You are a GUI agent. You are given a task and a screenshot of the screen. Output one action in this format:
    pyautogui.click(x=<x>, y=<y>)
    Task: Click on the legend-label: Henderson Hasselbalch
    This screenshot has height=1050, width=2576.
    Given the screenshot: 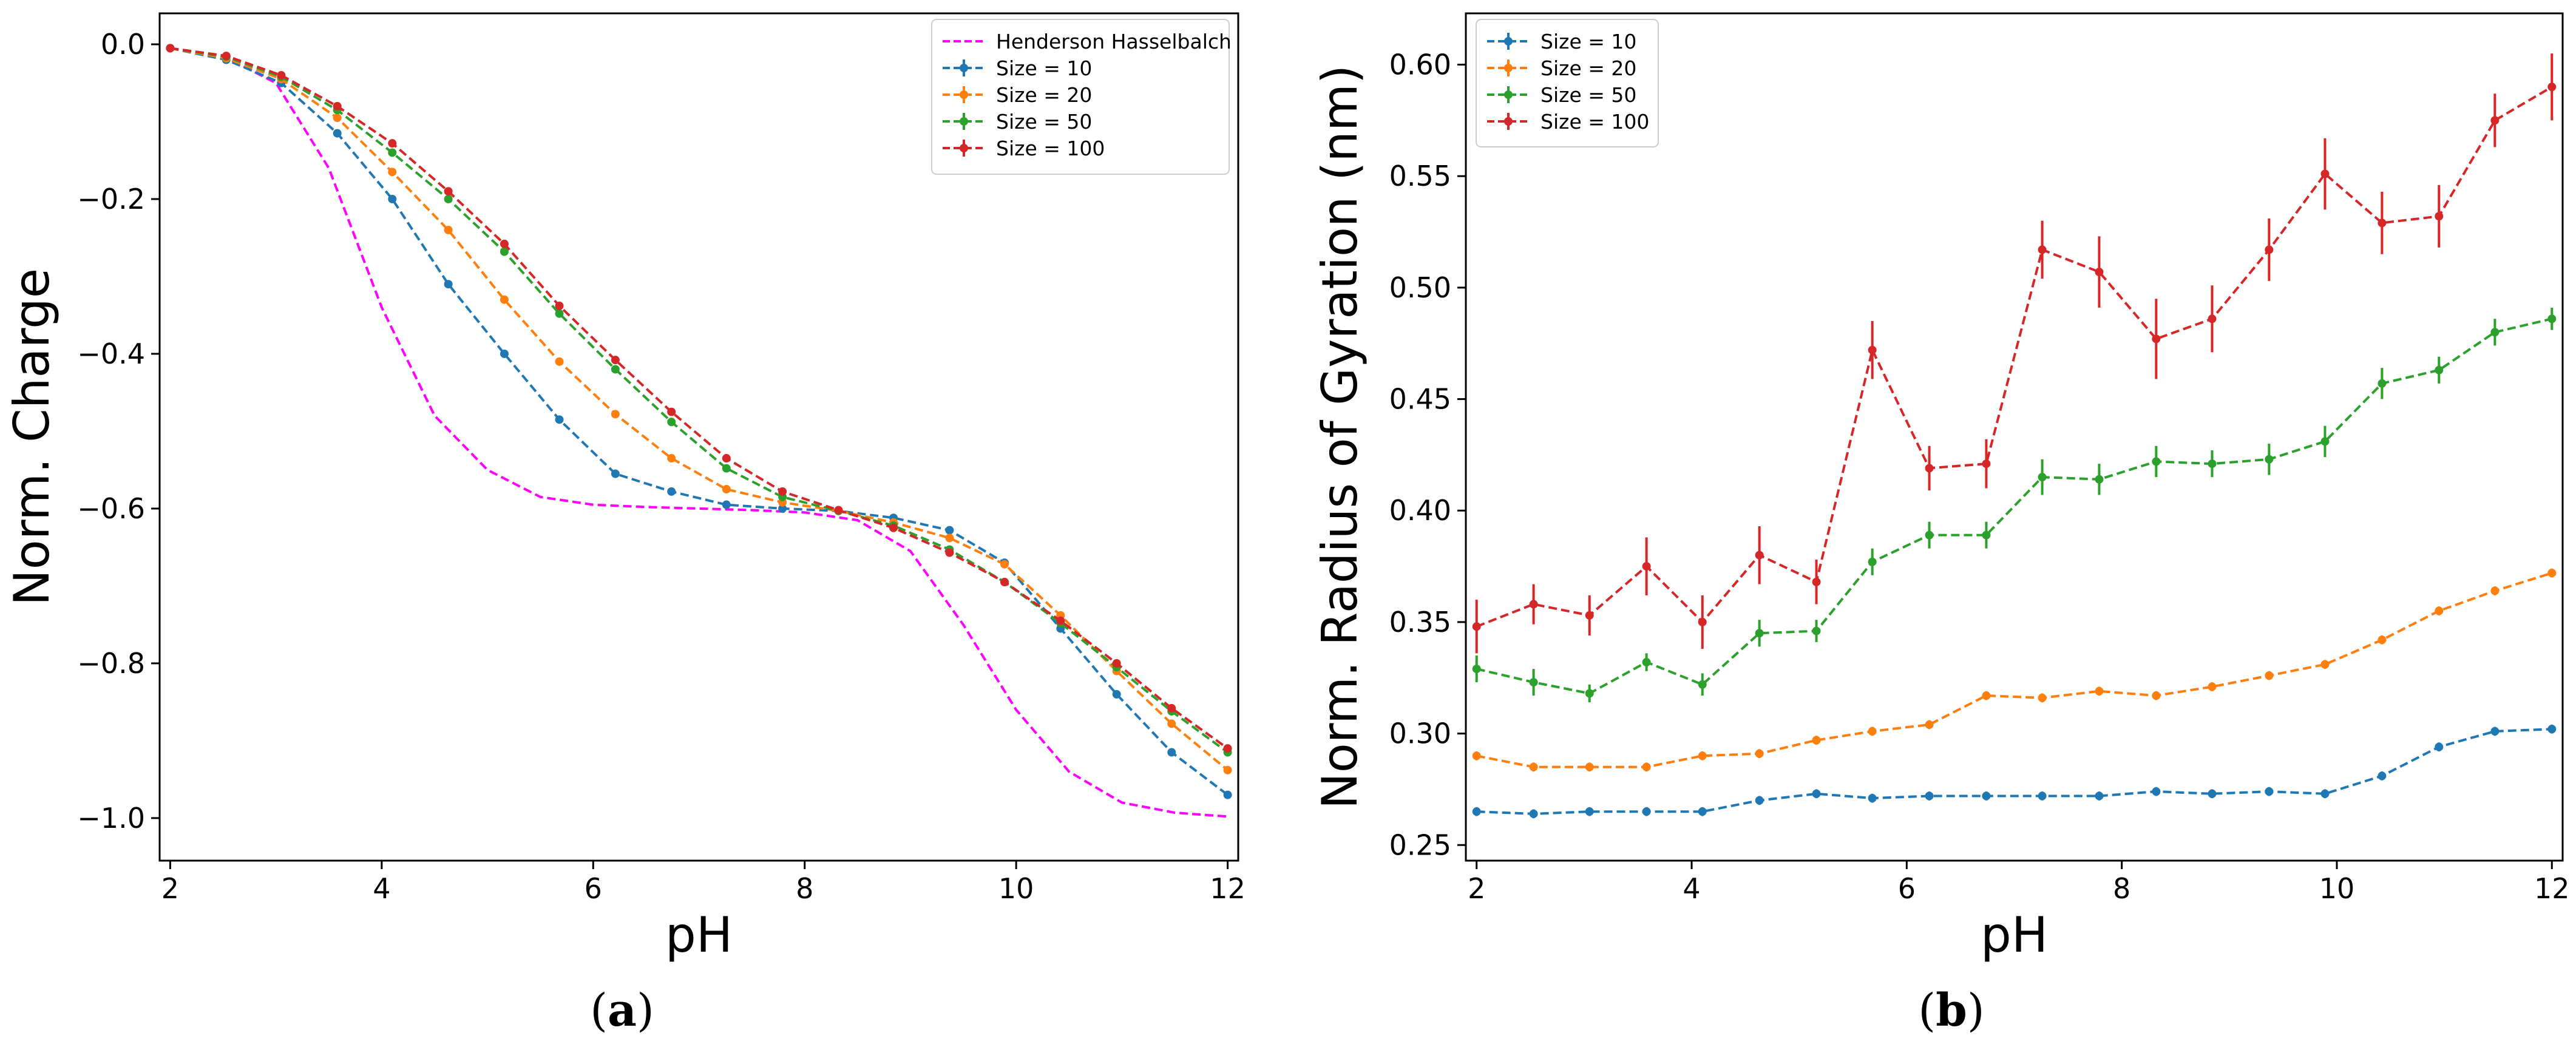 What is the action you would take?
    pyautogui.click(x=1114, y=41)
    